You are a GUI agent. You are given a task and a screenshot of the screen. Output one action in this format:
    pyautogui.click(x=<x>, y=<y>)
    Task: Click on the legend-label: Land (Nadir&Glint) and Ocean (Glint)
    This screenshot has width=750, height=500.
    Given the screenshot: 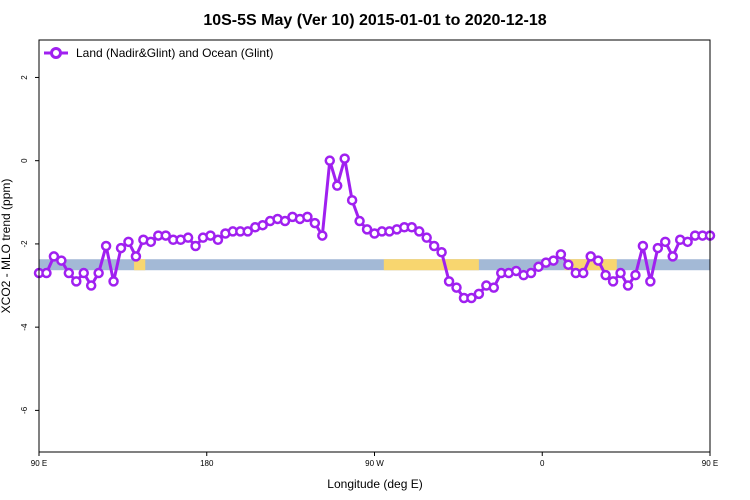 What is the action you would take?
    pyautogui.click(x=174, y=53)
    